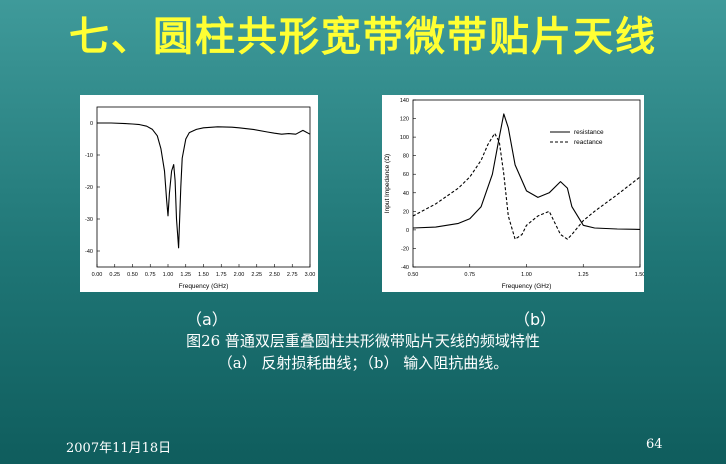 This screenshot has width=726, height=464. Describe the element at coordinates (274, 275) in the screenshot. I see `x-tick-label: 2.50` at that location.